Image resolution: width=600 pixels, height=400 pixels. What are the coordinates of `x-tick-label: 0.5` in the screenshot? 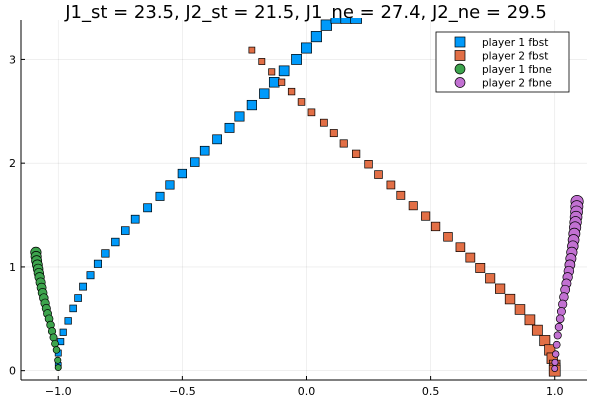 It's located at (431, 391).